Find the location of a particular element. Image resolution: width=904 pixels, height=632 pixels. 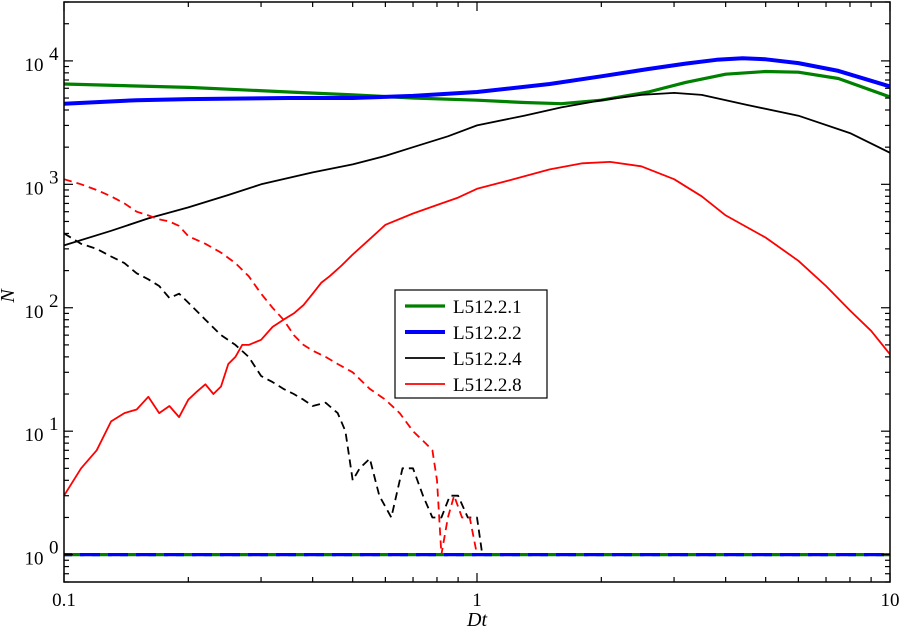

legend-label: L512.2.4 is located at coordinates (487, 359).